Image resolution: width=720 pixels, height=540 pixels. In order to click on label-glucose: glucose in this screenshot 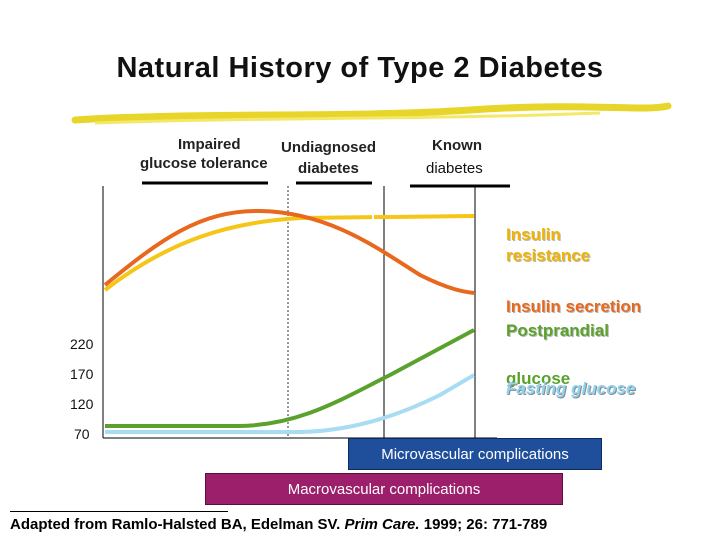, I will do `click(538, 378)`.